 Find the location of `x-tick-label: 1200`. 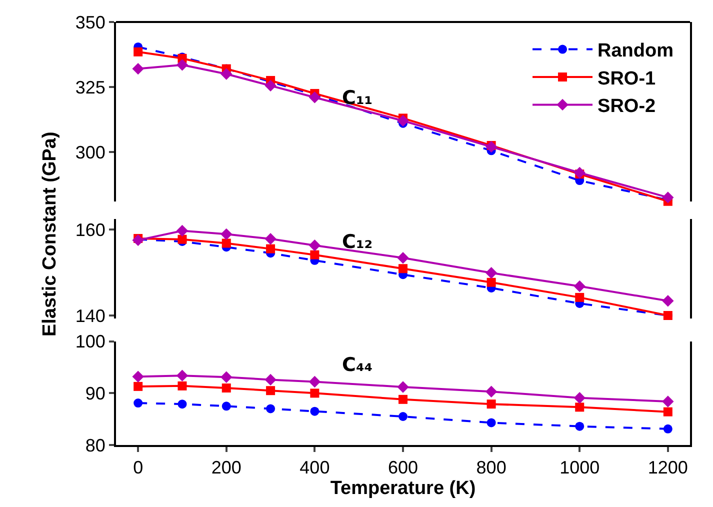

x-tick-label: 1200 is located at coordinates (668, 468).